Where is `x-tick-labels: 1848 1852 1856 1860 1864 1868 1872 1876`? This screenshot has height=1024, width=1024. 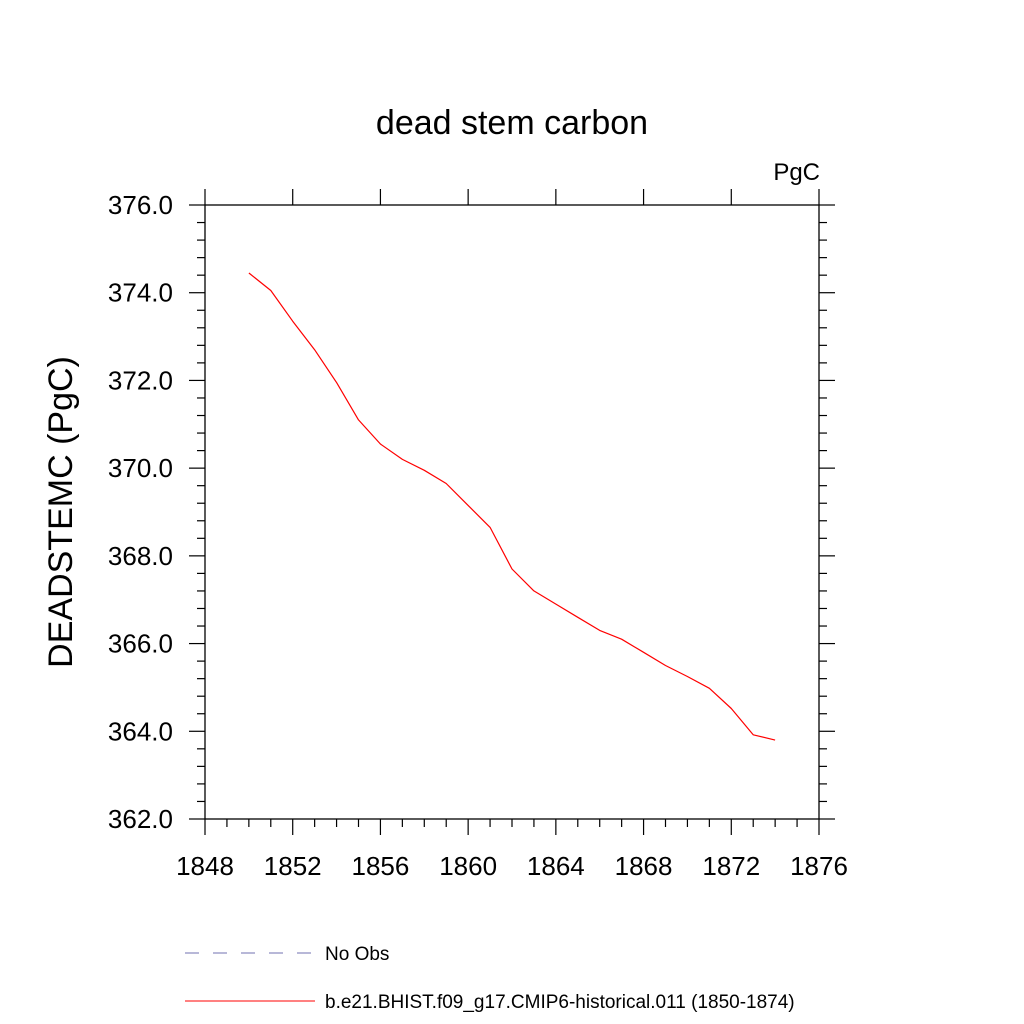
x-tick-labels: 1848 1852 1856 1860 1864 1868 1872 1876 is located at coordinates (512, 866).